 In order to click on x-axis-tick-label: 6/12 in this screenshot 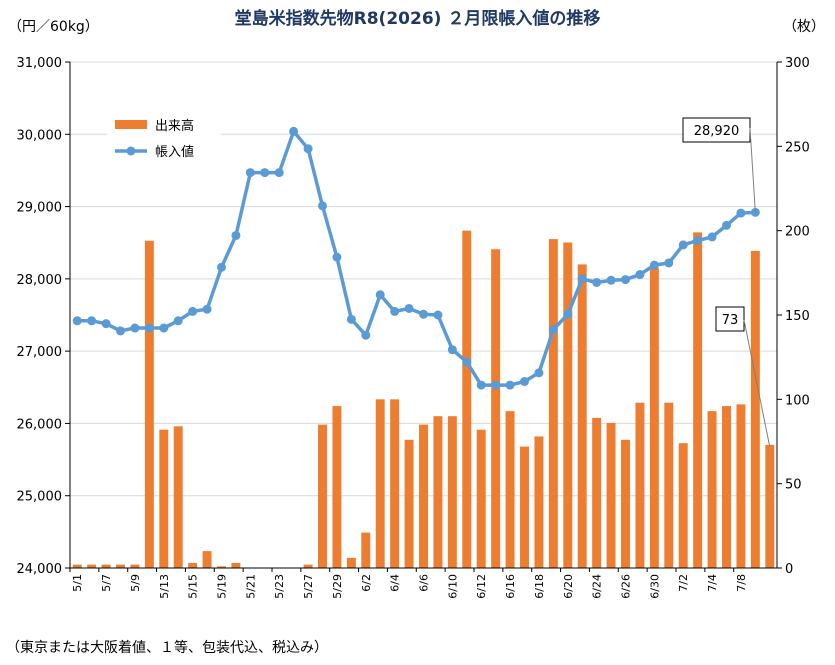, I will do `click(481, 586)`.